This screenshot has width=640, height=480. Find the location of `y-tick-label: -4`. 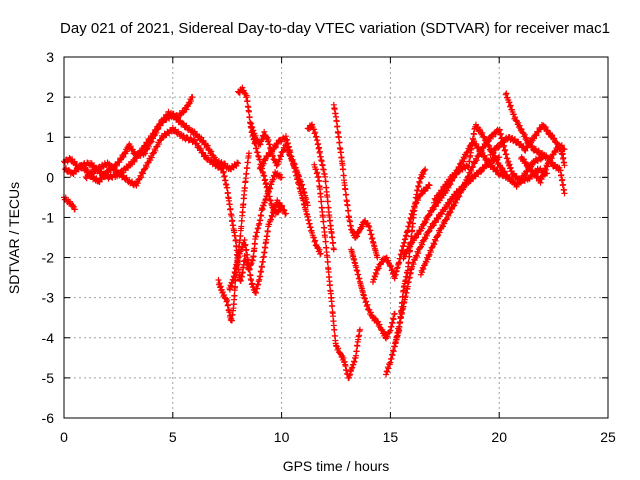

y-tick-label: -4 is located at coordinates (48, 338).